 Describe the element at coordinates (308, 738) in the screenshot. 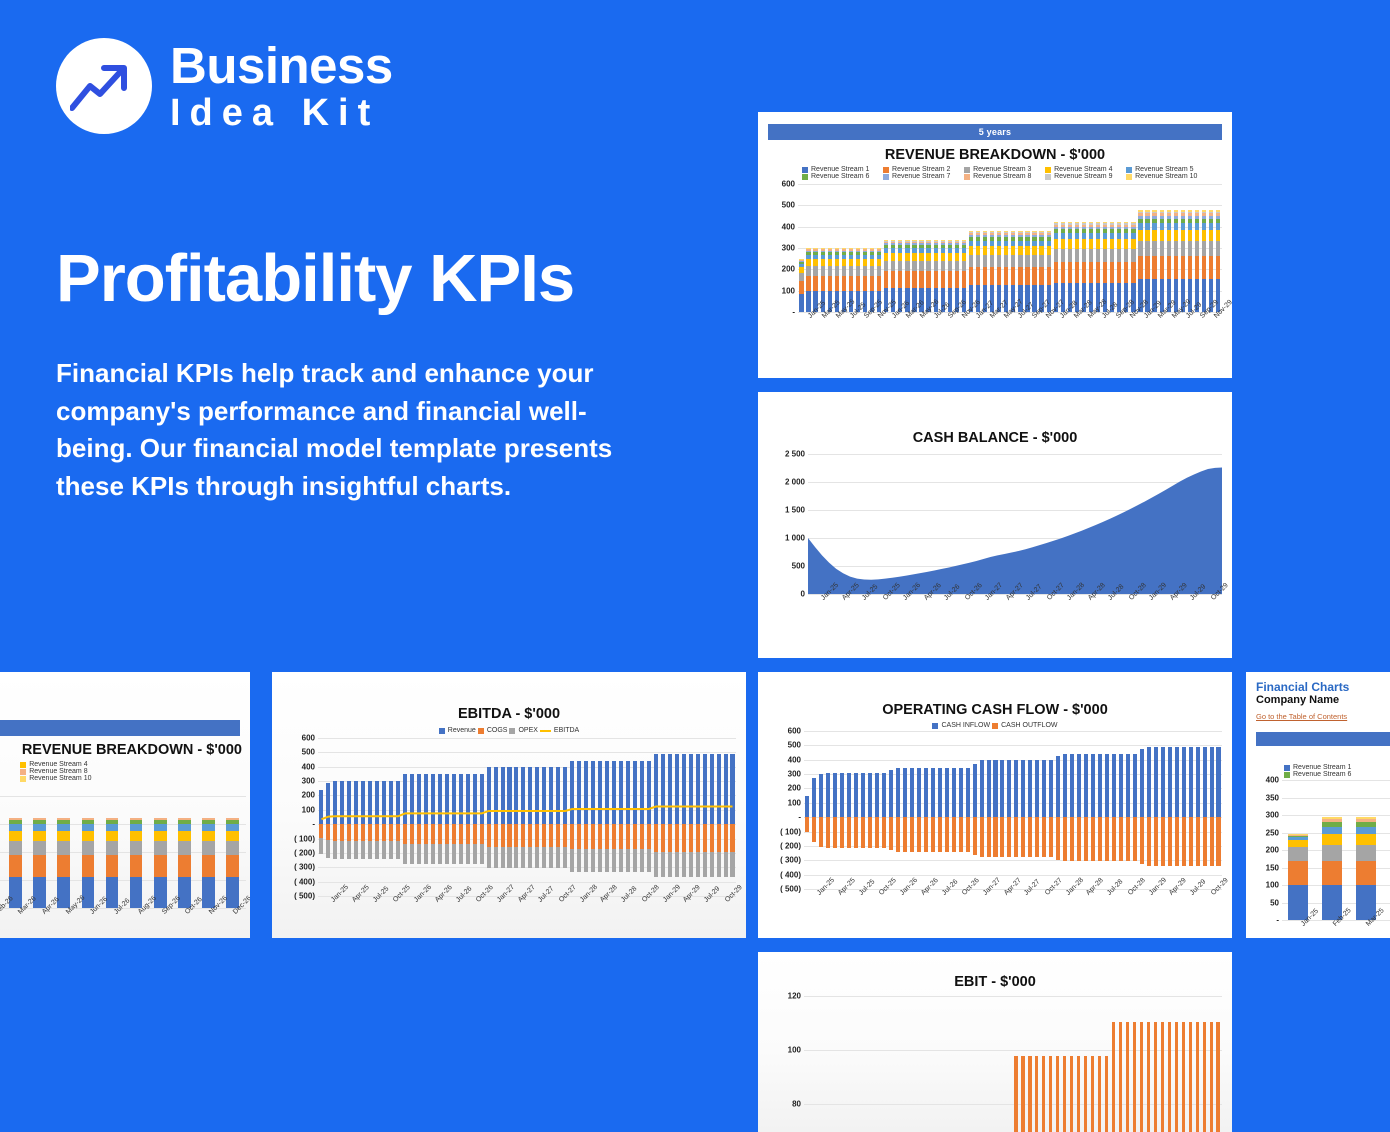

I see `y-tick-label: 600` at that location.